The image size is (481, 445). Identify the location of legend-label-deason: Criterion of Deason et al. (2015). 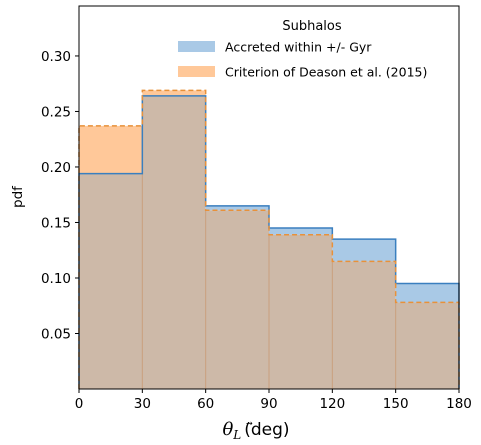
(326, 72).